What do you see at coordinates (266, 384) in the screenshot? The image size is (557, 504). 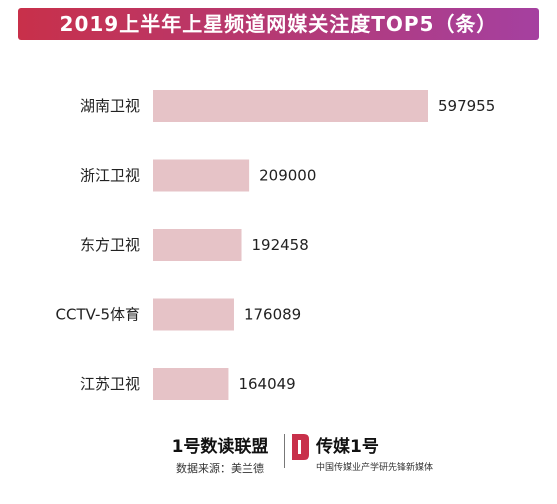 I see `value-label: 164049` at bounding box center [266, 384].